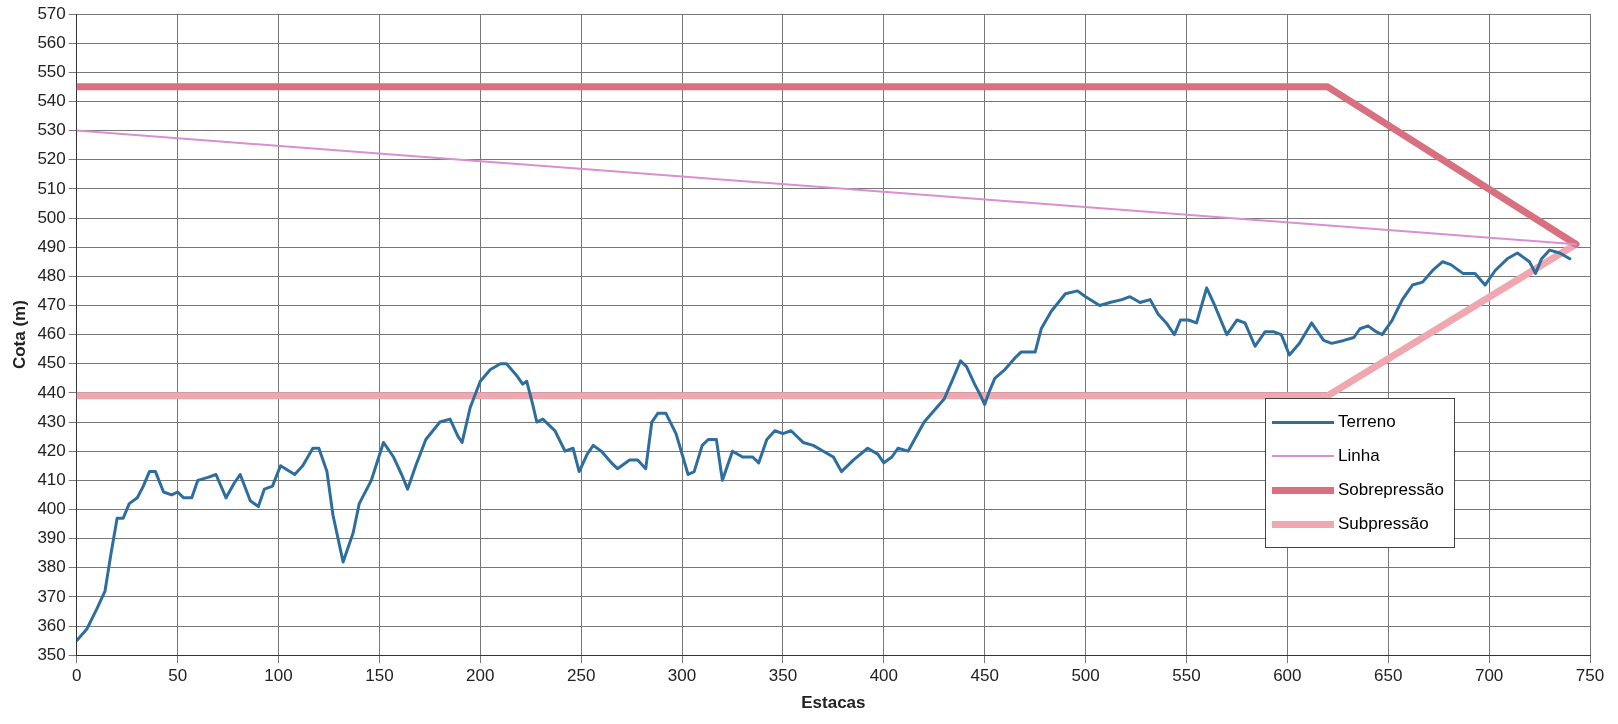  I want to click on x-tick-label: 0, so click(77, 676).